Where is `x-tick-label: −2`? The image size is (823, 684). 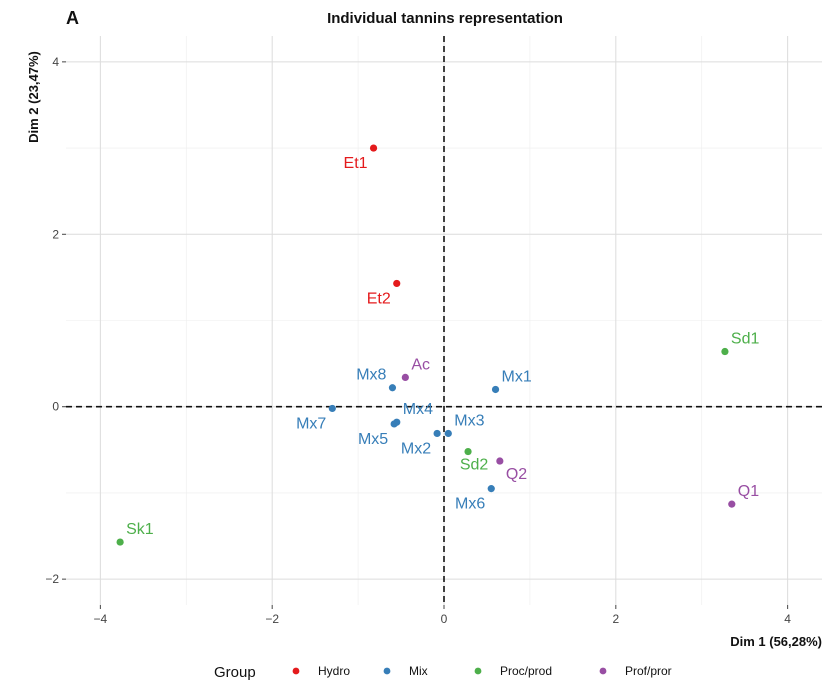
x-tick-label: −2 is located at coordinates (272, 619).